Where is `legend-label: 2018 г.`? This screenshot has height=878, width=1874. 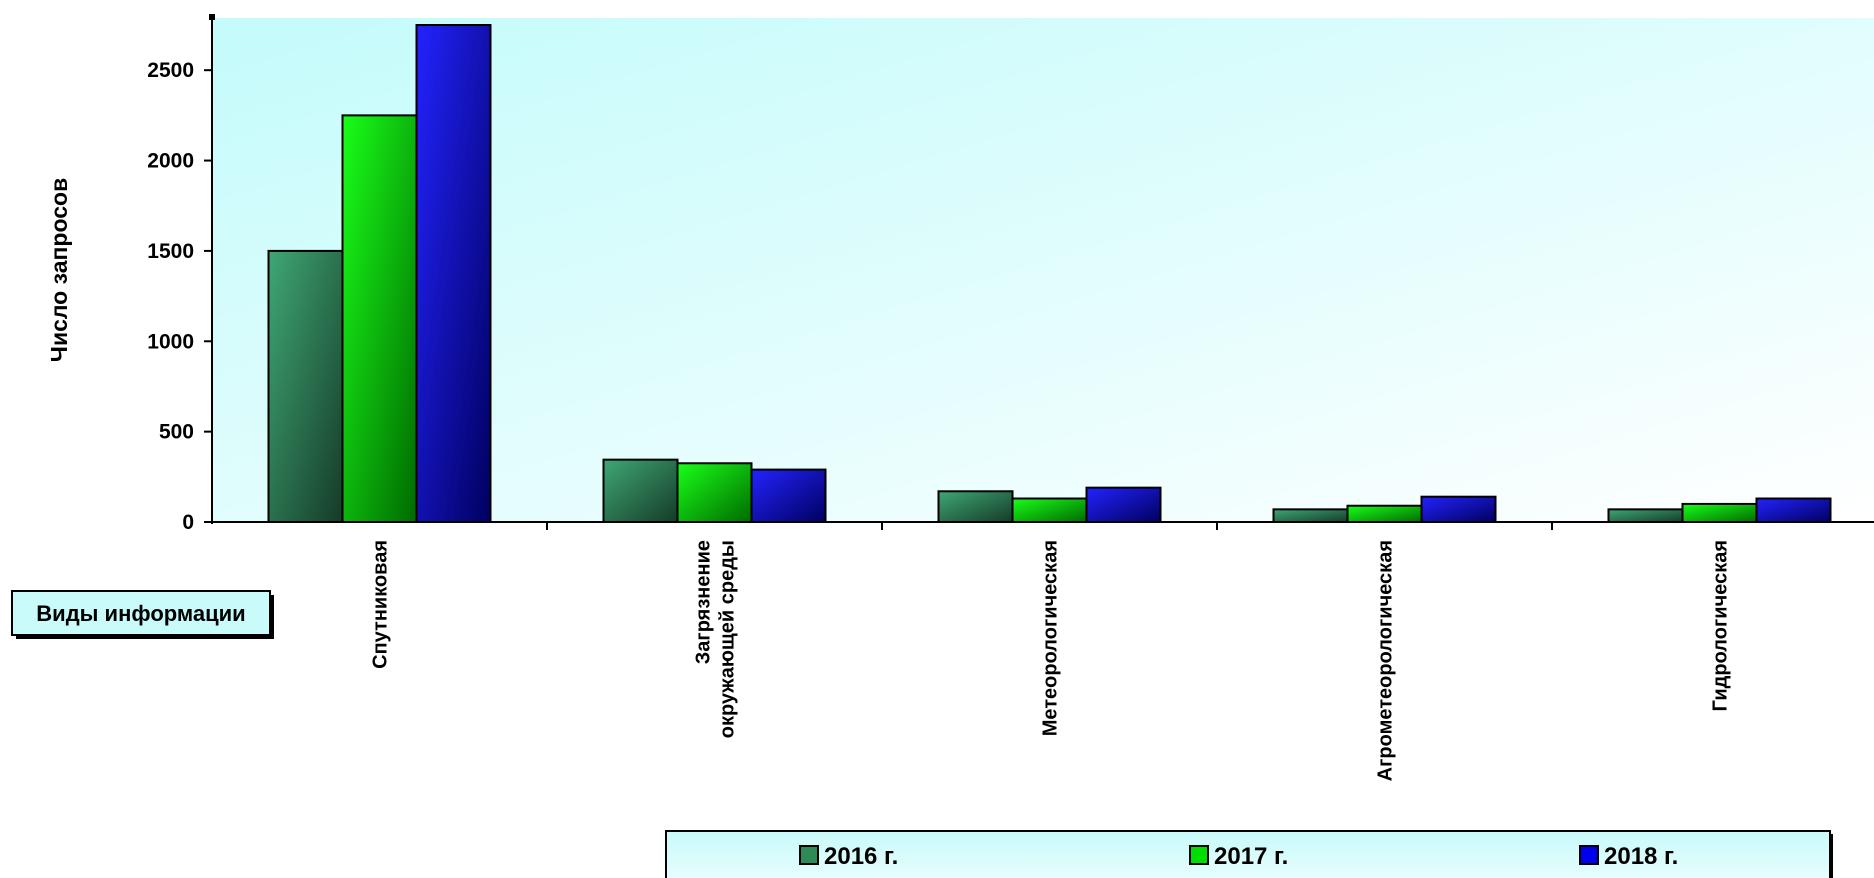
legend-label: 2018 г. is located at coordinates (1641, 856).